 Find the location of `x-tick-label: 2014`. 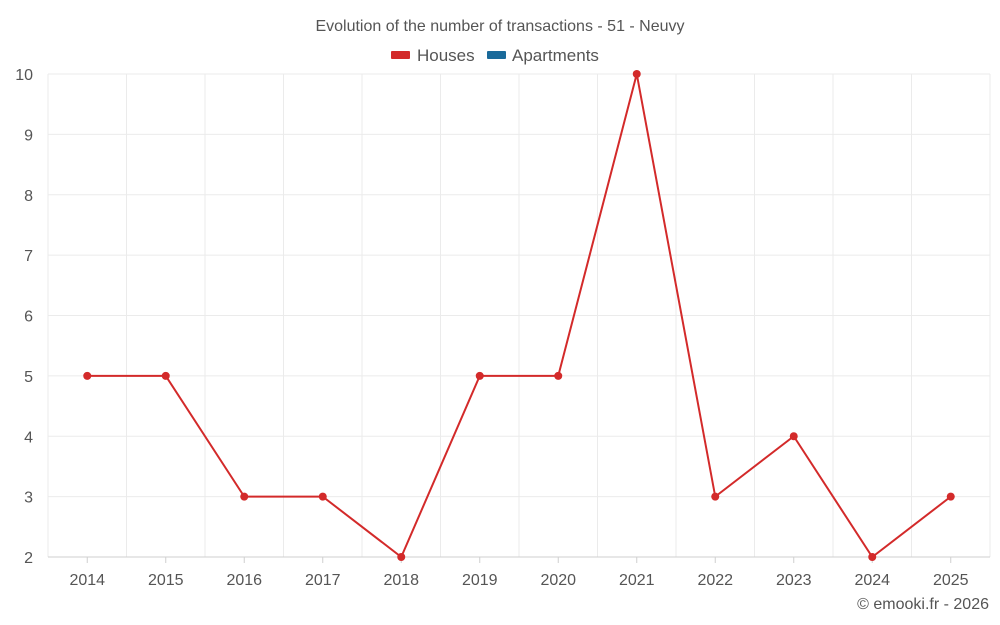

x-tick-label: 2014 is located at coordinates (87, 580).